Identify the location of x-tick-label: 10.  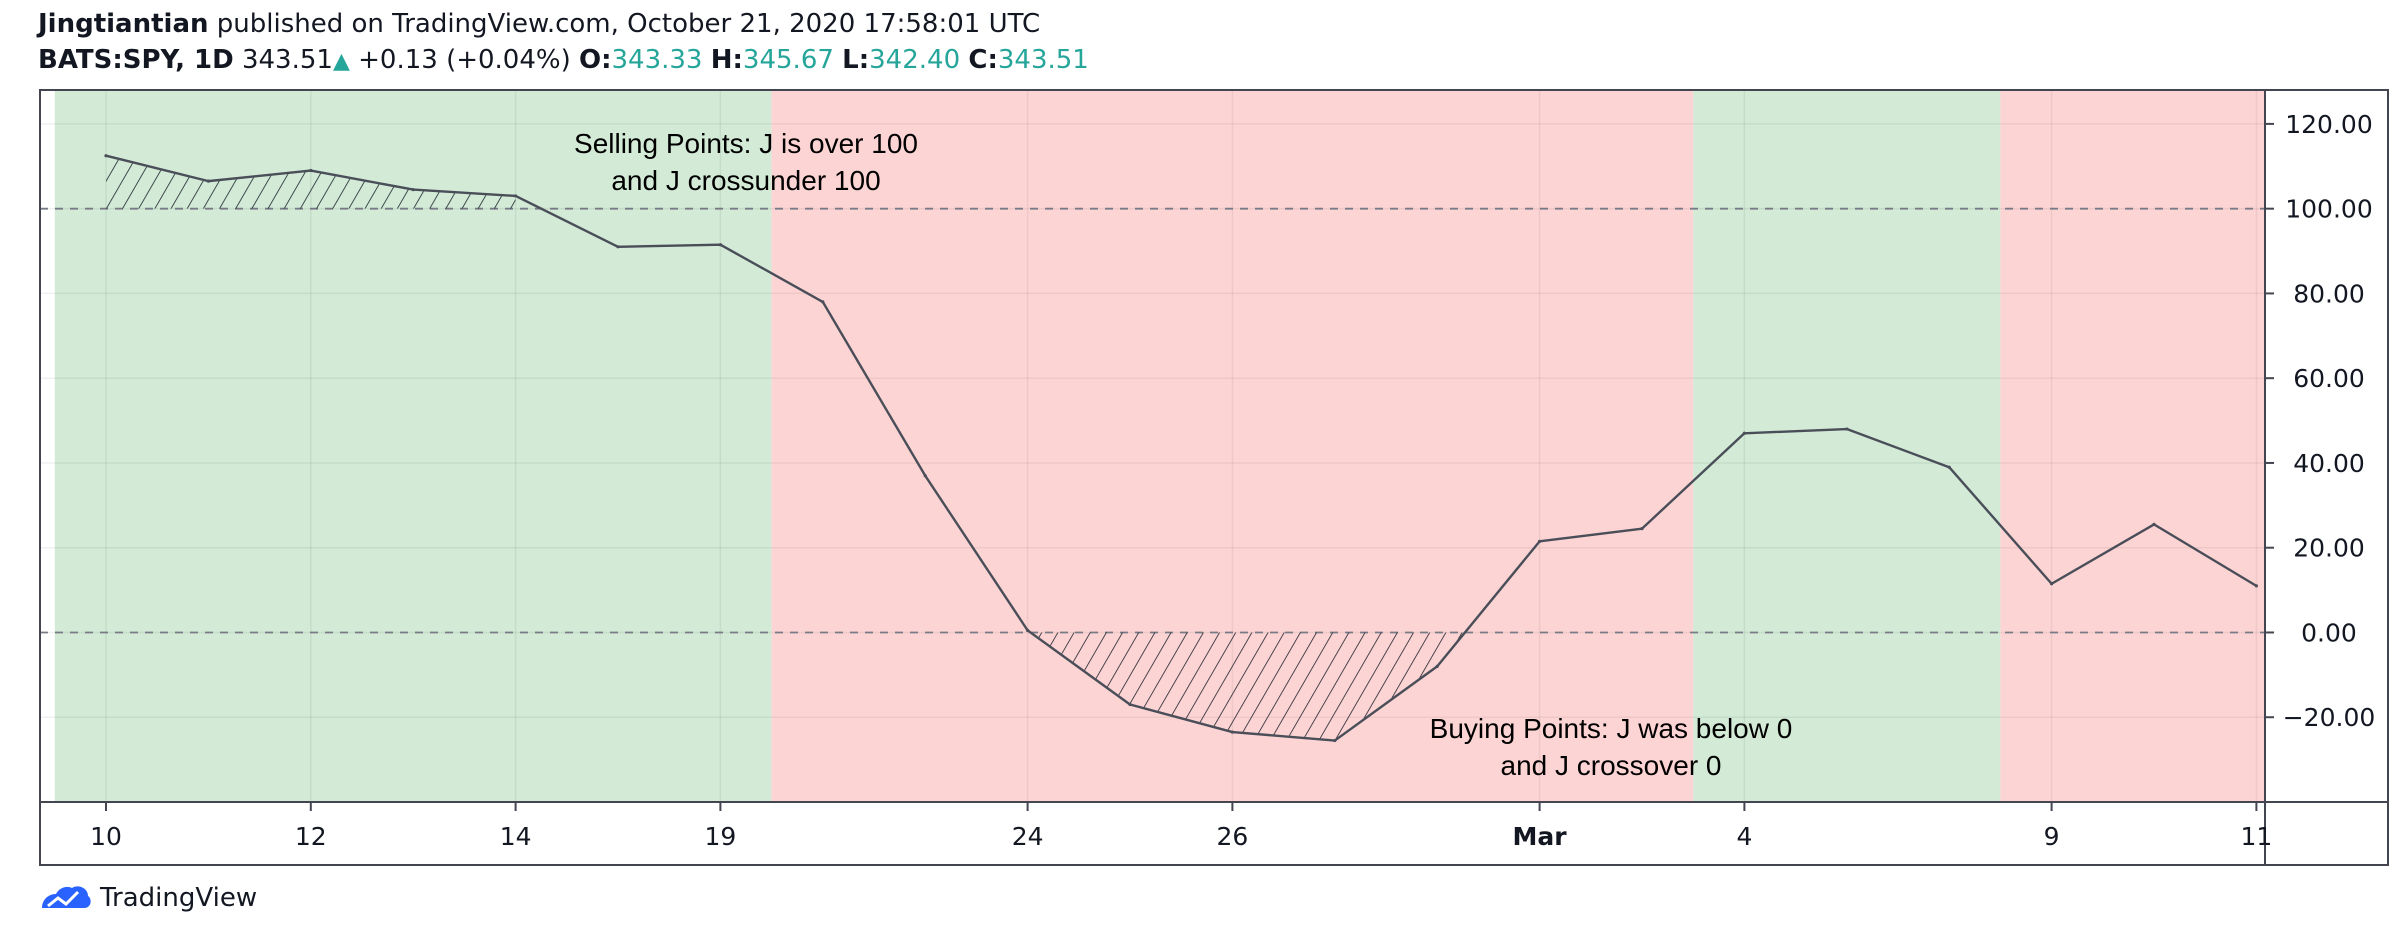
(106, 836).